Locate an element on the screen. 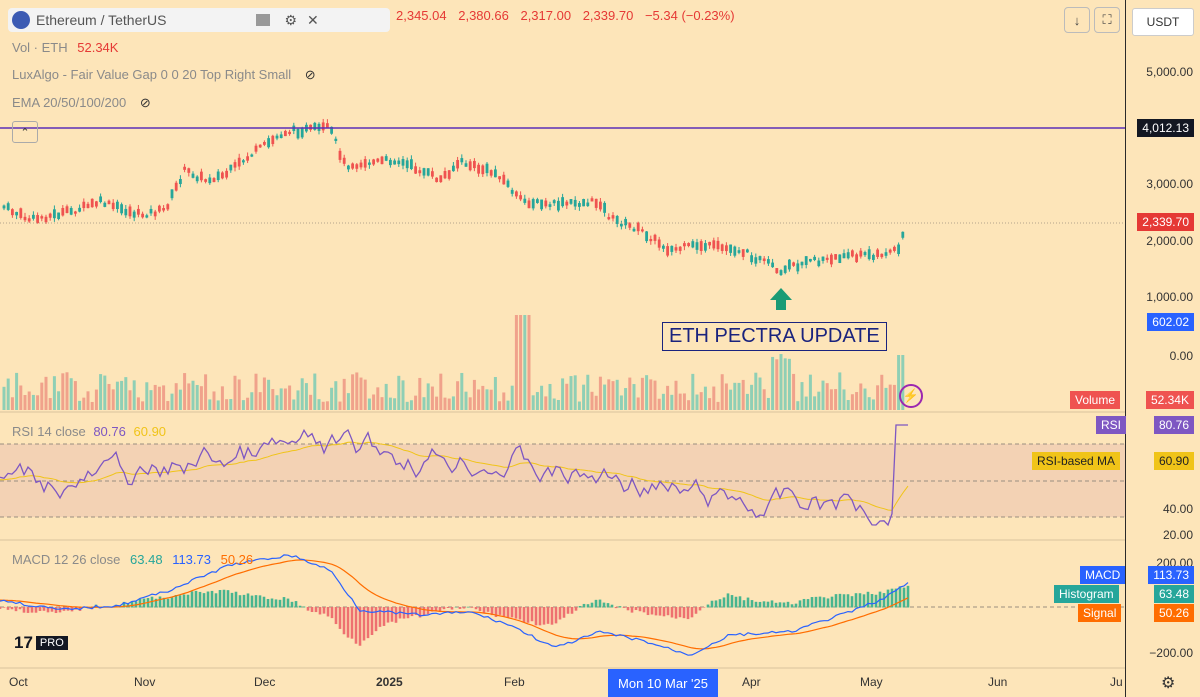 The width and height of the screenshot is (1200, 697). flag-icon is located at coordinates (263, 20).